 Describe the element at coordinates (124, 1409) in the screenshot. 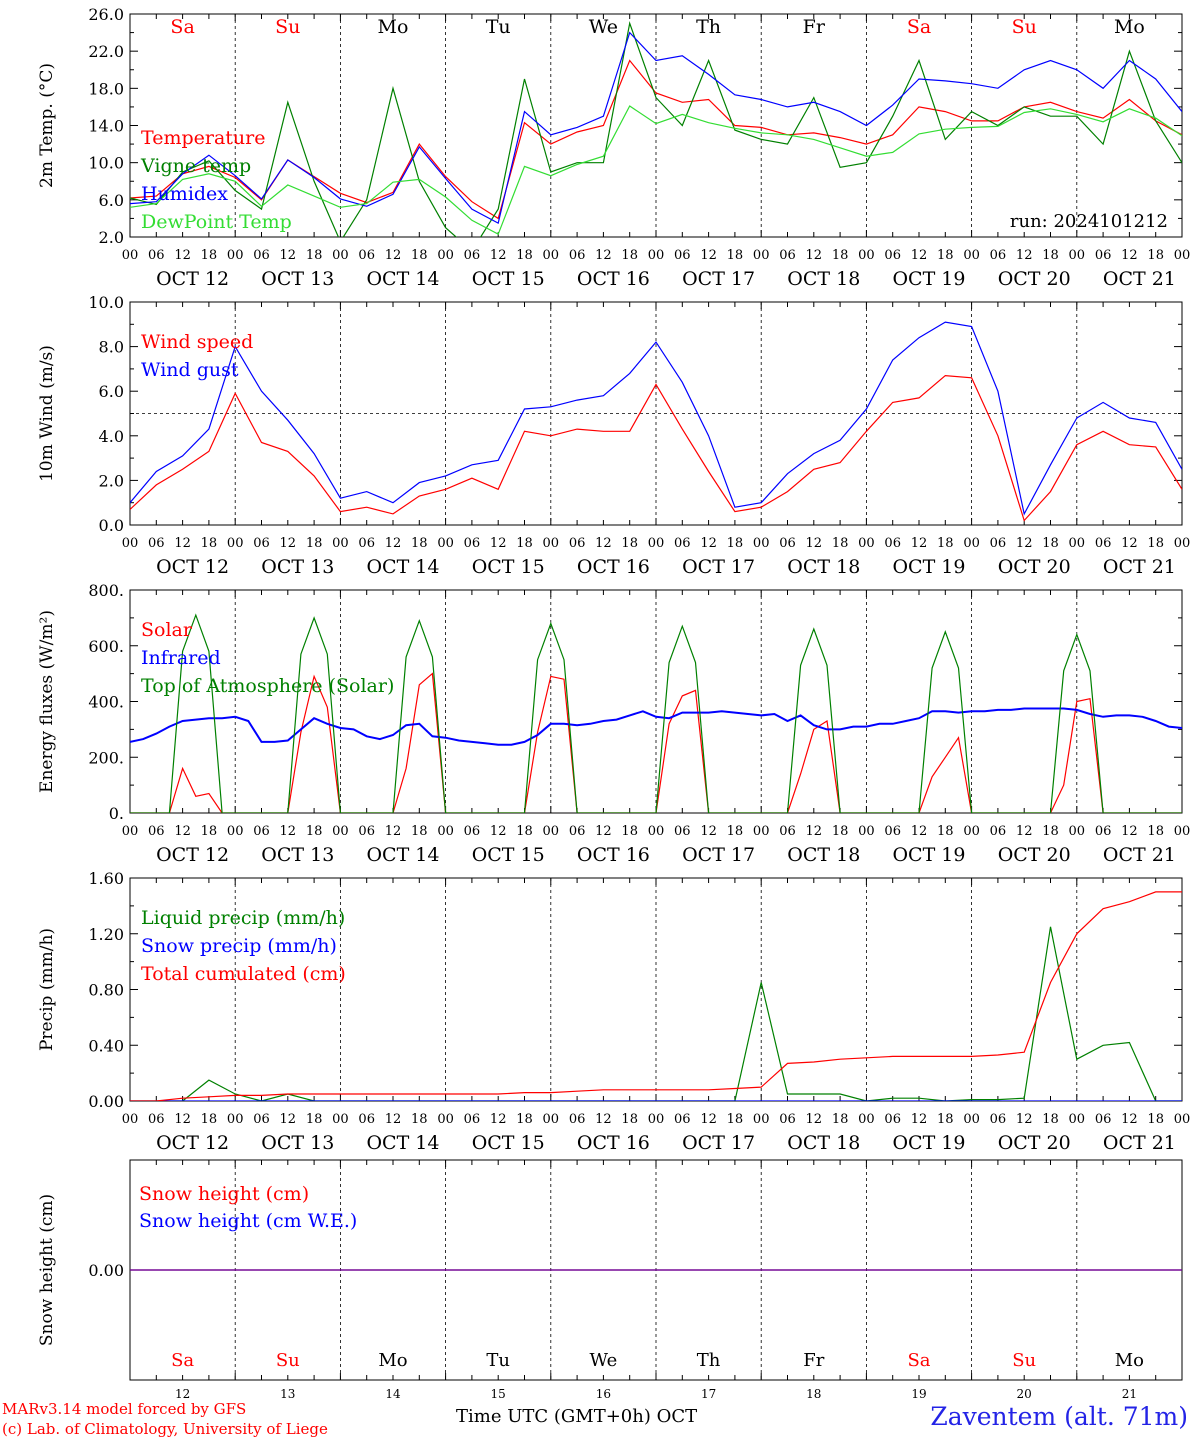

I see `model-credit-line: MARv3.14 model forced by GFS` at that location.